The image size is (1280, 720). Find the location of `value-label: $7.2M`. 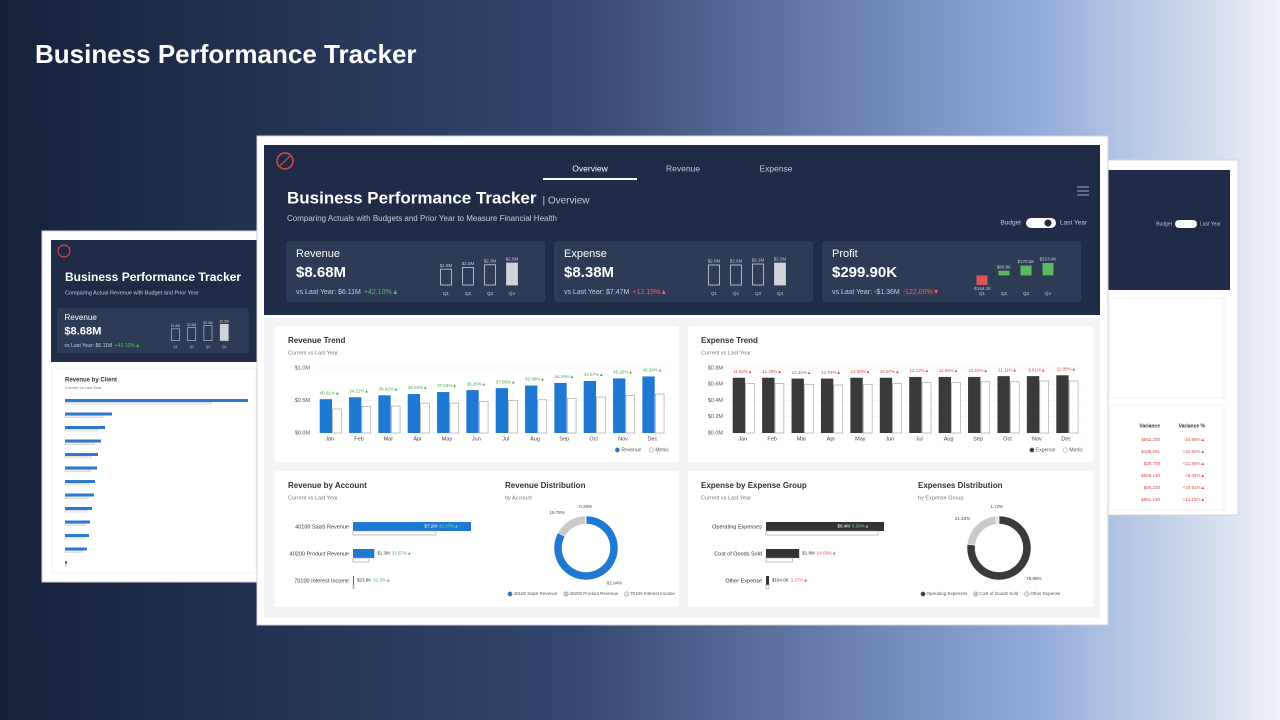

value-label: $7.2M is located at coordinates (430, 526).